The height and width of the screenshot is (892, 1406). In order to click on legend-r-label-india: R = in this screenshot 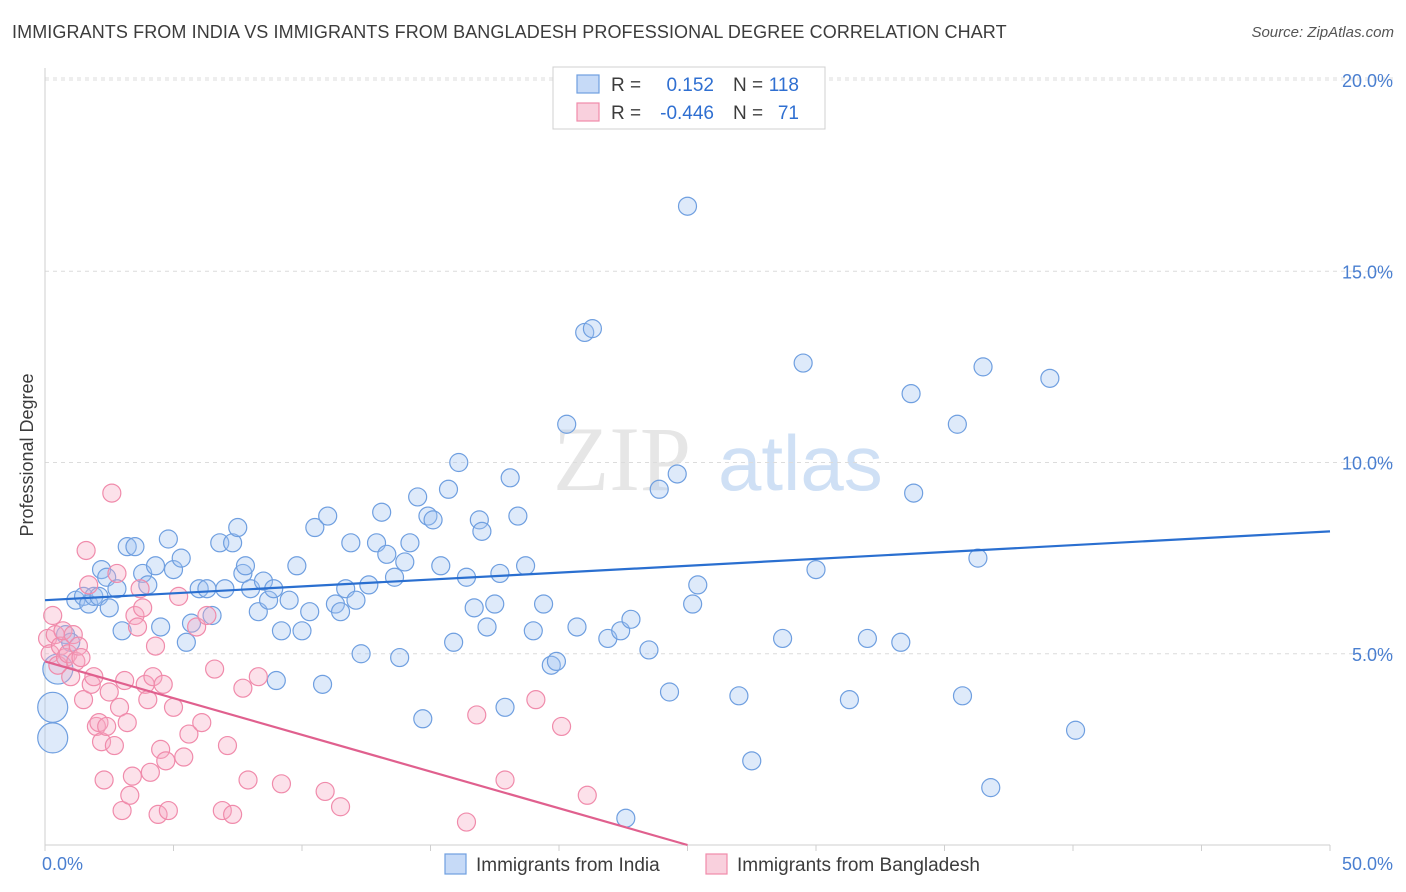, I will do `click(626, 85)`.